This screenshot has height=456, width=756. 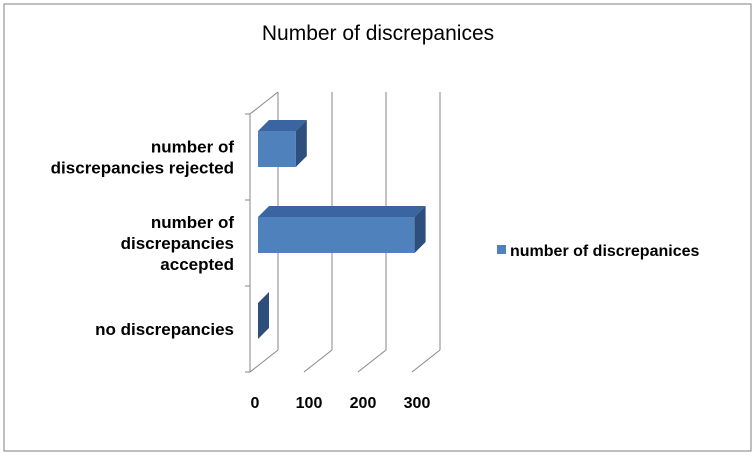 What do you see at coordinates (604, 251) in the screenshot?
I see `legend-label: number of discrepanices` at bounding box center [604, 251].